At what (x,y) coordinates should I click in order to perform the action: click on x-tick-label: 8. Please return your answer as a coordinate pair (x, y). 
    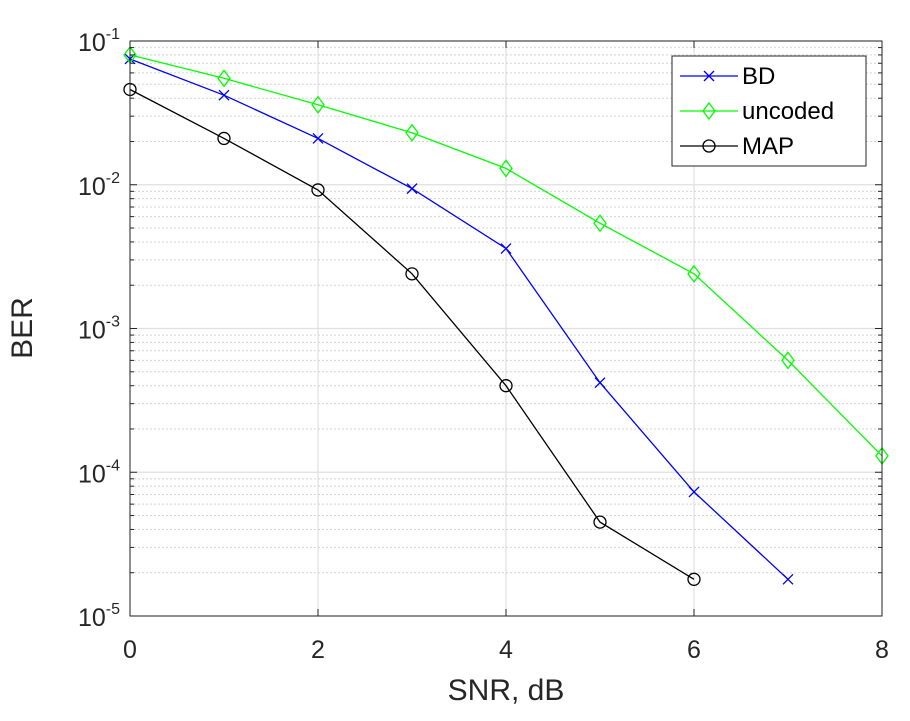
    Looking at the image, I should click on (882, 650).